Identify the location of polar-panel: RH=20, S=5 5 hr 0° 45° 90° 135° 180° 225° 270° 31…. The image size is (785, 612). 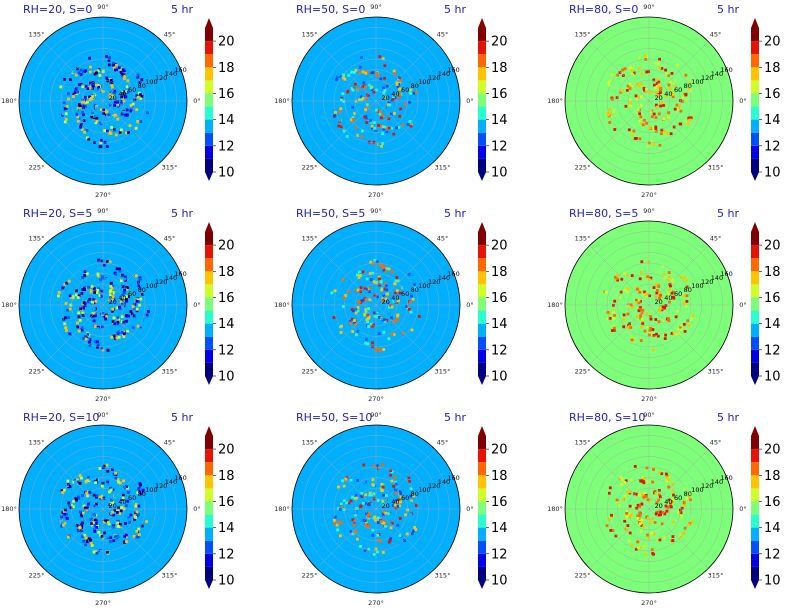
(131, 306).